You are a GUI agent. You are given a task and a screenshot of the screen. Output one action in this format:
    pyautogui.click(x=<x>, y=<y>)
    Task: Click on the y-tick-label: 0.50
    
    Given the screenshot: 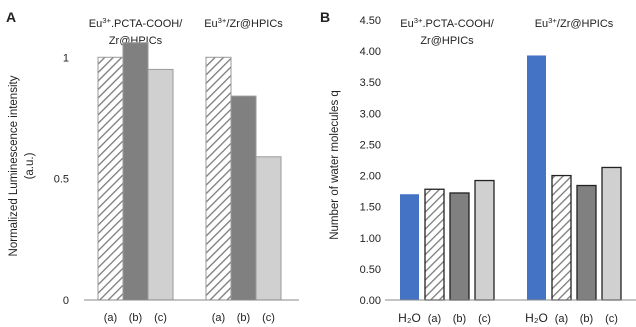 What is the action you would take?
    pyautogui.click(x=370, y=270)
    